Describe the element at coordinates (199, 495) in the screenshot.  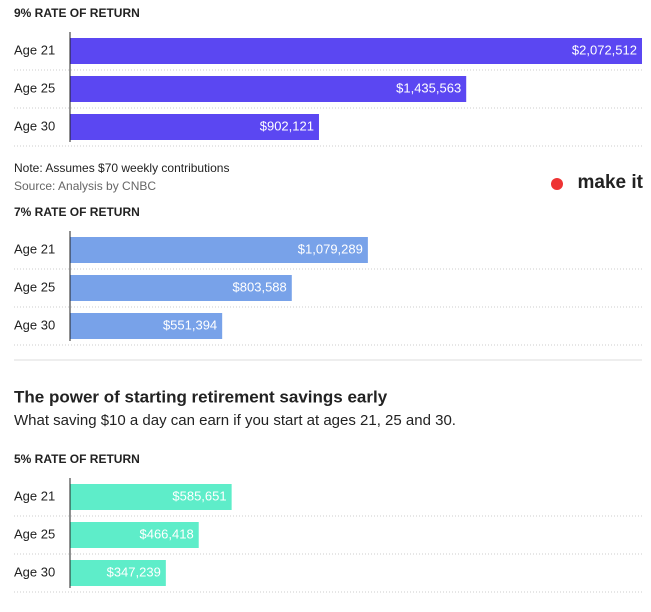
I see `value-label: $585,651` at that location.